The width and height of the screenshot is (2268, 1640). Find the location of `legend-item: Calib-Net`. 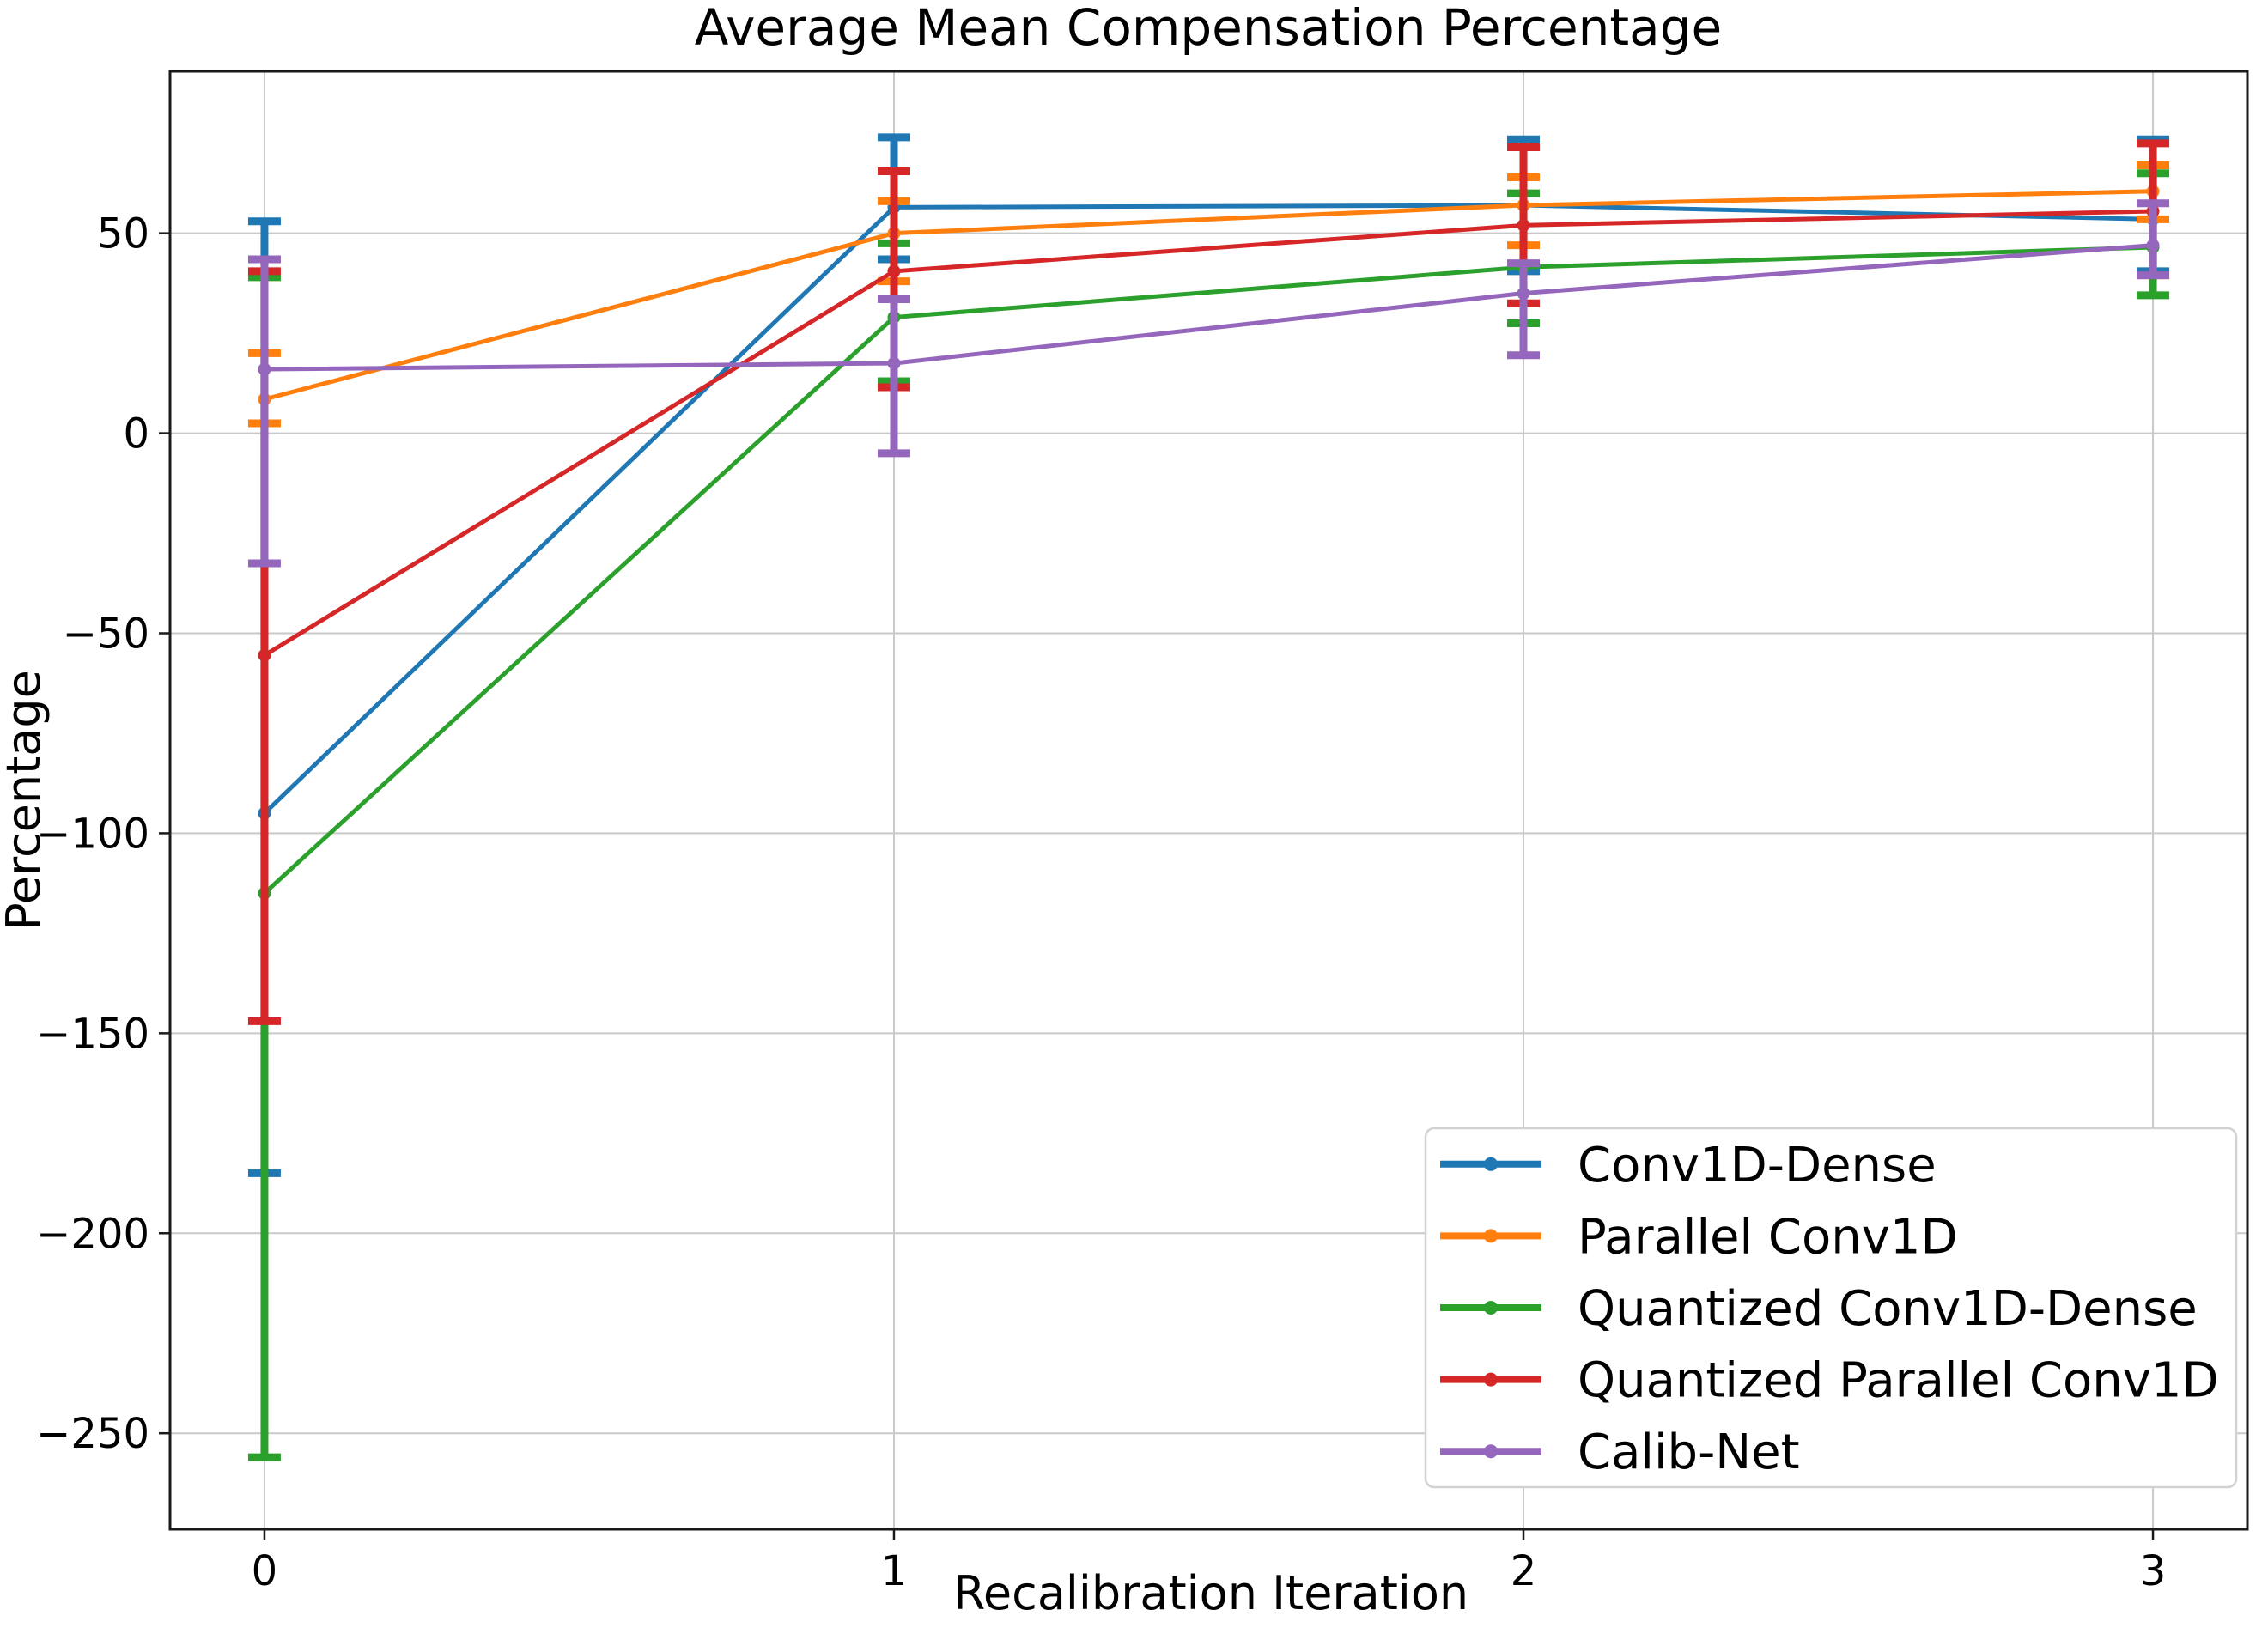

legend-item: Calib-Net is located at coordinates (1620, 1452).